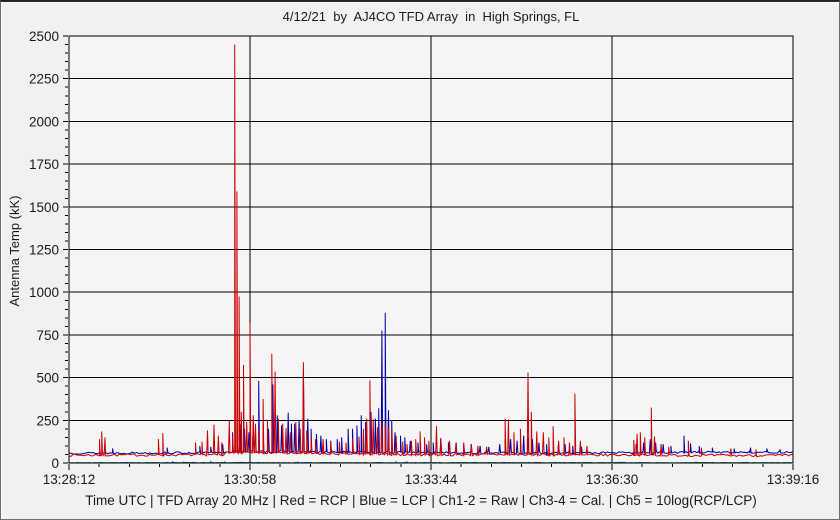 This screenshot has height=520, width=840. Describe the element at coordinates (44, 79) in the screenshot. I see `y-tick-label: 2250` at that location.